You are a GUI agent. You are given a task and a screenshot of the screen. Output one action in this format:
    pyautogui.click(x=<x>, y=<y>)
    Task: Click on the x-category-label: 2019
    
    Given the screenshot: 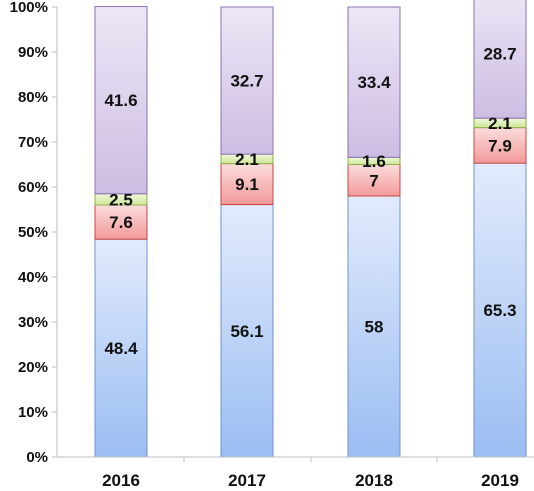 What is the action you would take?
    pyautogui.click(x=500, y=480)
    